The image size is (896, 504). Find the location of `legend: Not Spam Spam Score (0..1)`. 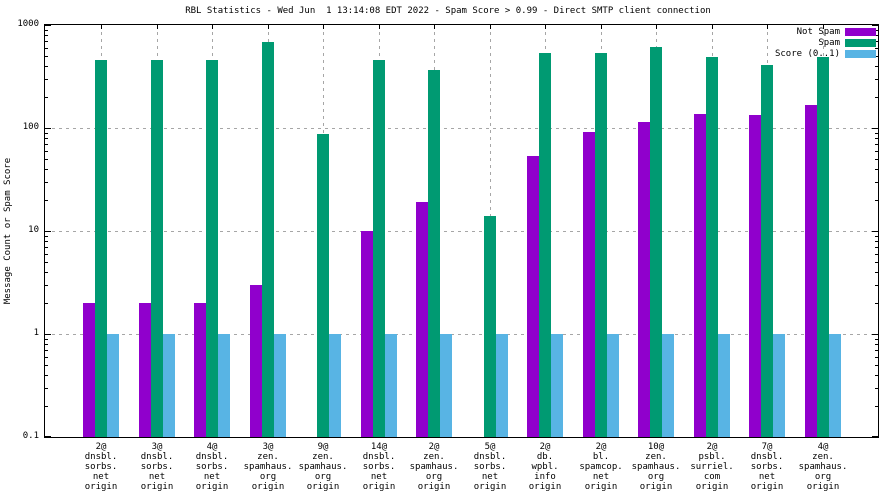

legend: Not Spam Spam Score (0..1) is located at coordinates (825, 42).